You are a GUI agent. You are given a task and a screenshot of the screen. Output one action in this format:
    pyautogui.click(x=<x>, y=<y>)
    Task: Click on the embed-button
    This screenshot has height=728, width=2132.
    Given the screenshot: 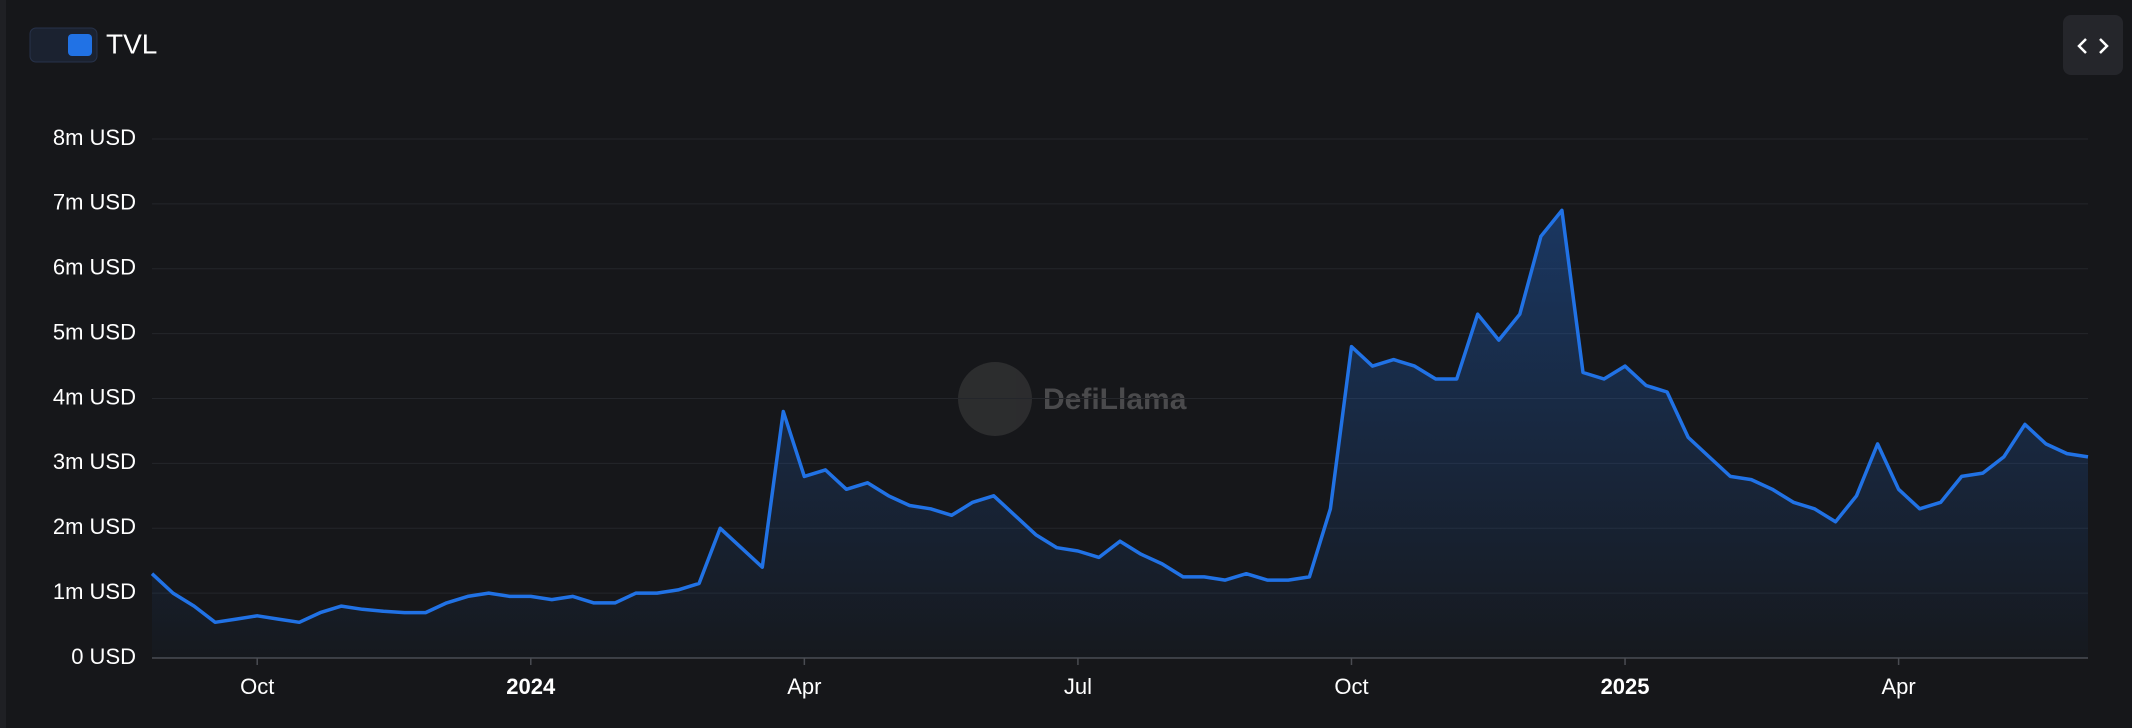 What is the action you would take?
    pyautogui.click(x=2093, y=45)
    